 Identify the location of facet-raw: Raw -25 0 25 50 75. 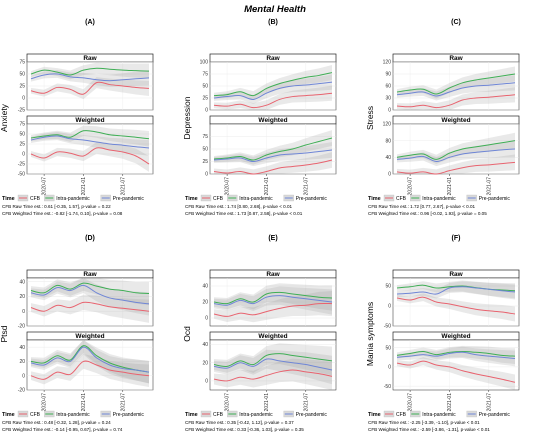
(86, 83).